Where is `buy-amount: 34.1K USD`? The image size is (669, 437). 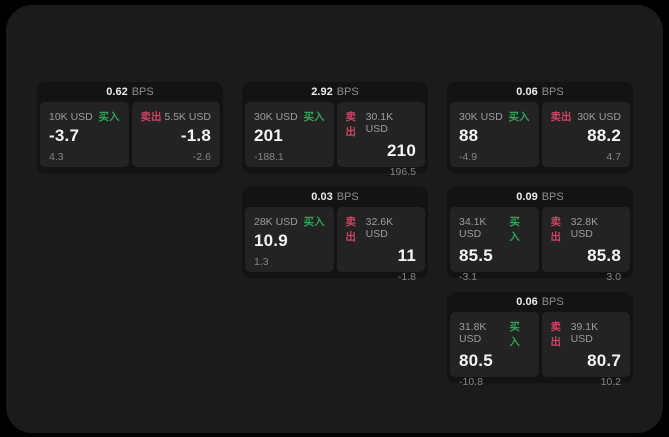 buy-amount: 34.1K USD is located at coordinates (473, 228).